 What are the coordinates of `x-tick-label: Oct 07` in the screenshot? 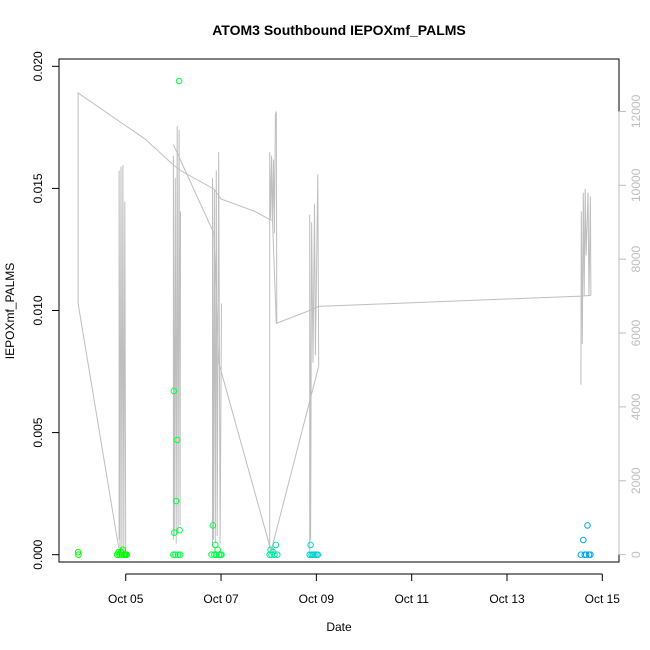 It's located at (221, 599).